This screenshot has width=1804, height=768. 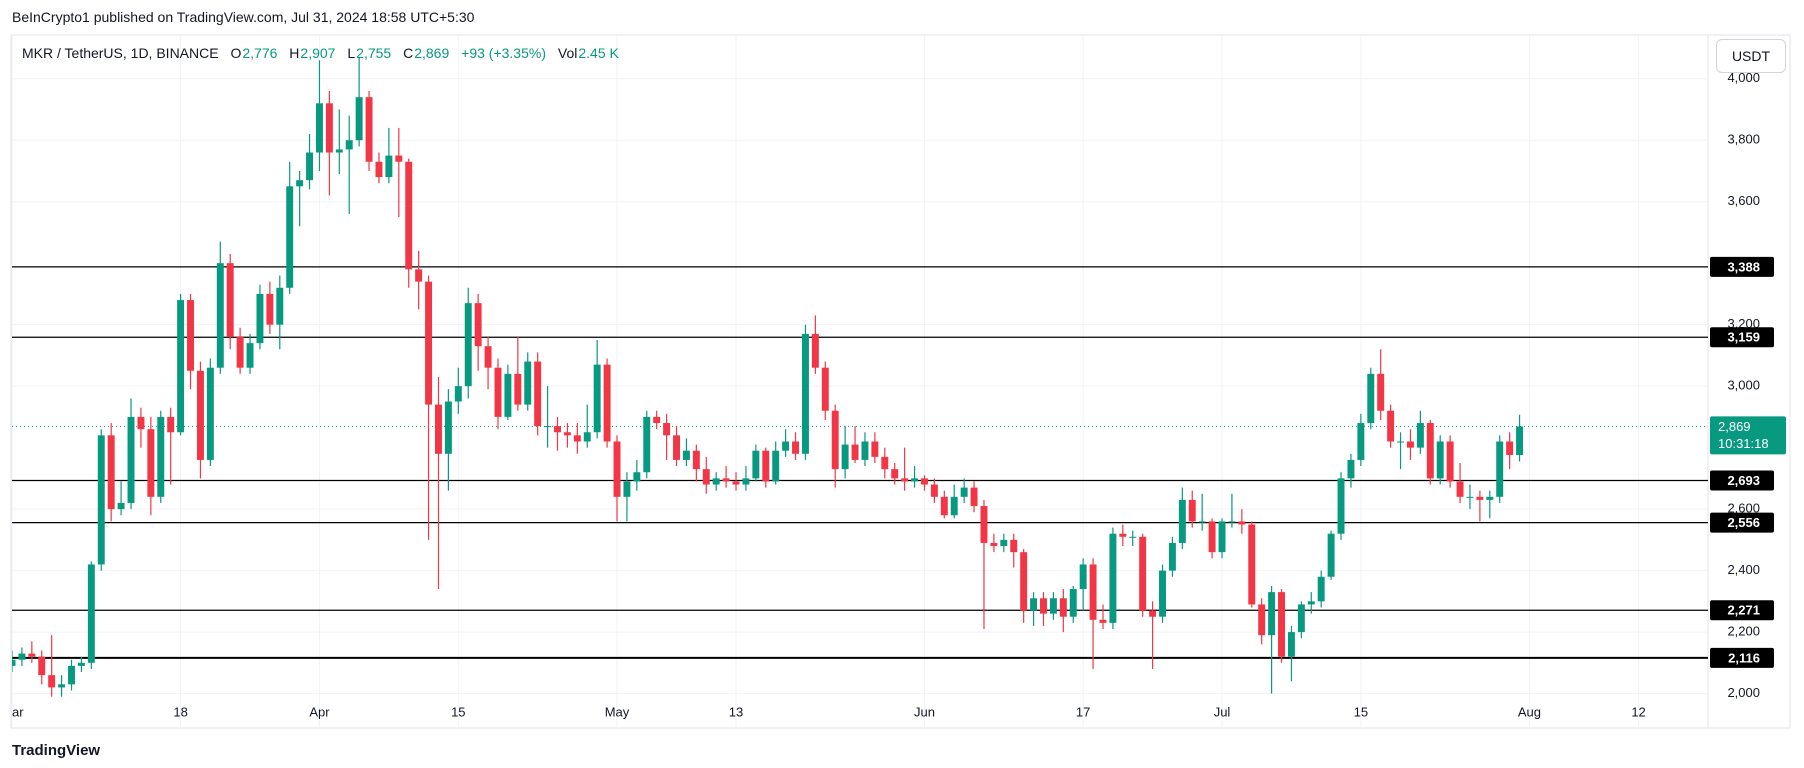 I want to click on high-value: 2,907, so click(x=318, y=53).